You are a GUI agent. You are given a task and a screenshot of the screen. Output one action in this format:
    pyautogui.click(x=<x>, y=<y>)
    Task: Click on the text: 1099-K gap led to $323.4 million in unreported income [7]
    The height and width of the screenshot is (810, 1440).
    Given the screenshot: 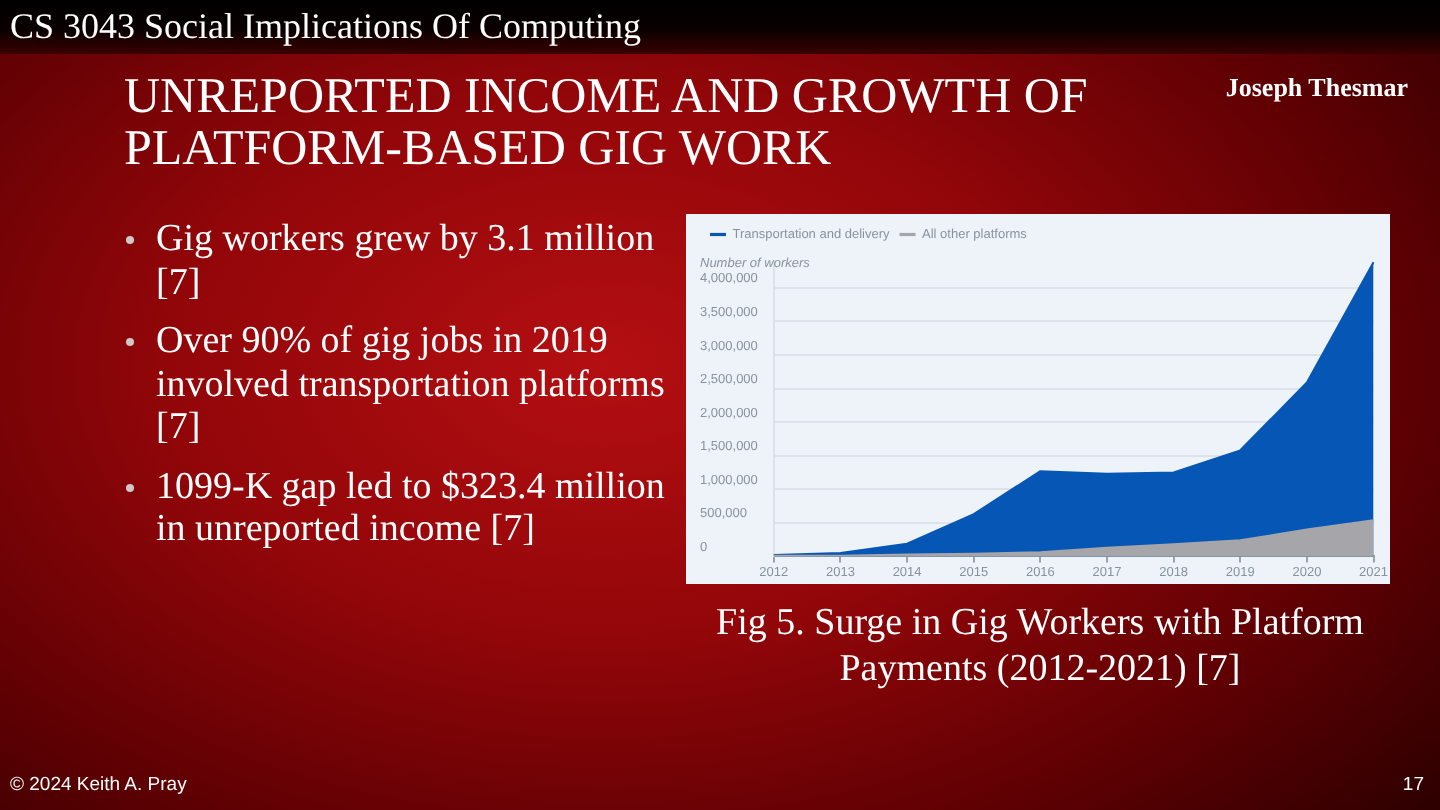 What is the action you would take?
    pyautogui.click(x=411, y=508)
    